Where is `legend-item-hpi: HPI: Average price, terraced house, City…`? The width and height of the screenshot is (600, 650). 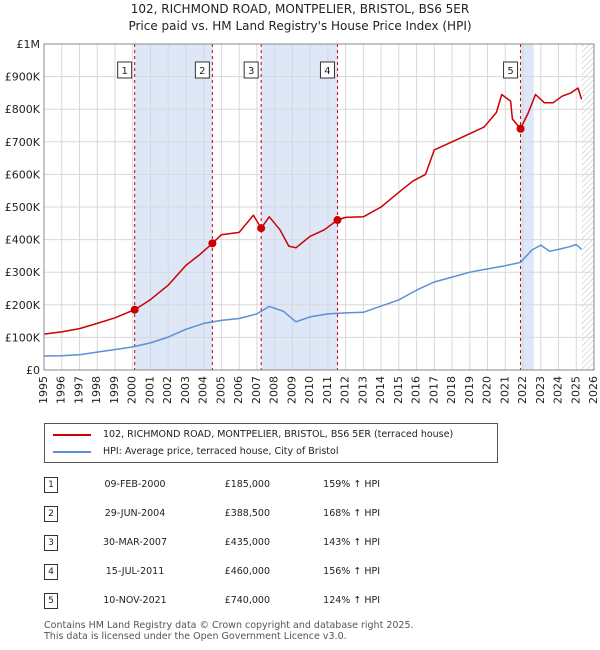
legend-item-hpi: HPI: Average price, terraced house, City… is located at coordinates (195, 451).